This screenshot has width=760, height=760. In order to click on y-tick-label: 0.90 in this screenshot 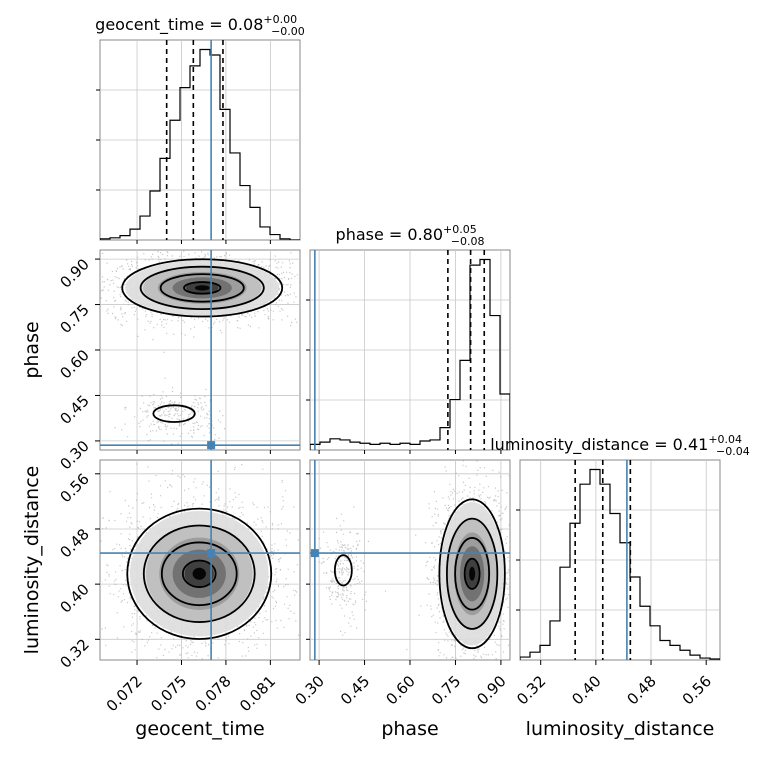, I will do `click(74, 273)`.